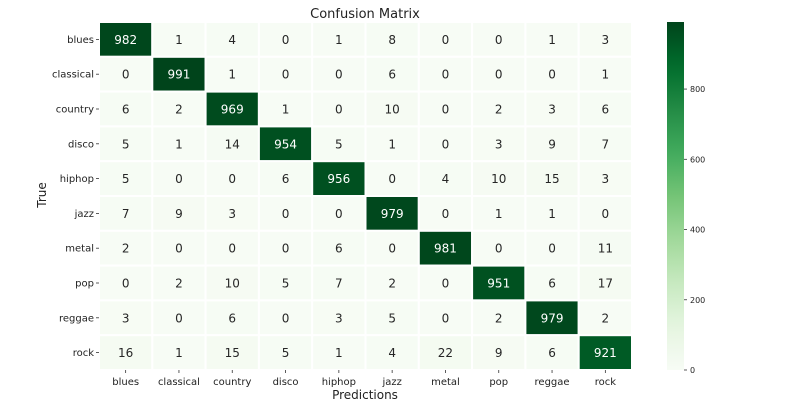 Image resolution: width=790 pixels, height=417 pixels. Describe the element at coordinates (697, 89) in the screenshot. I see `colorbar-tick-label: 800` at that location.